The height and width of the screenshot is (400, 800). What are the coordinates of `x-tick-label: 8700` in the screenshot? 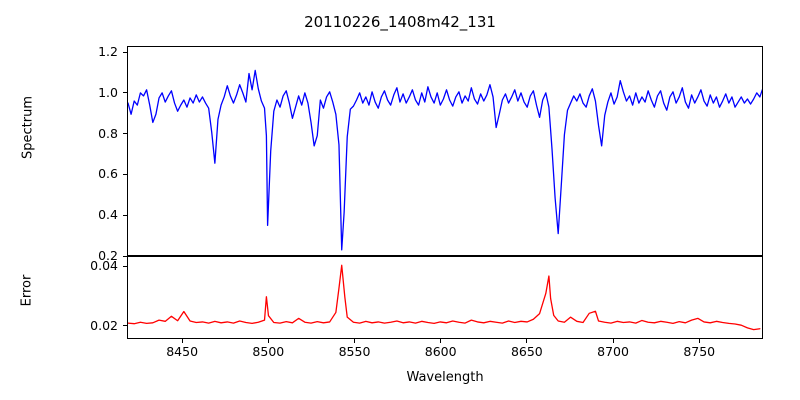 It's located at (613, 351).